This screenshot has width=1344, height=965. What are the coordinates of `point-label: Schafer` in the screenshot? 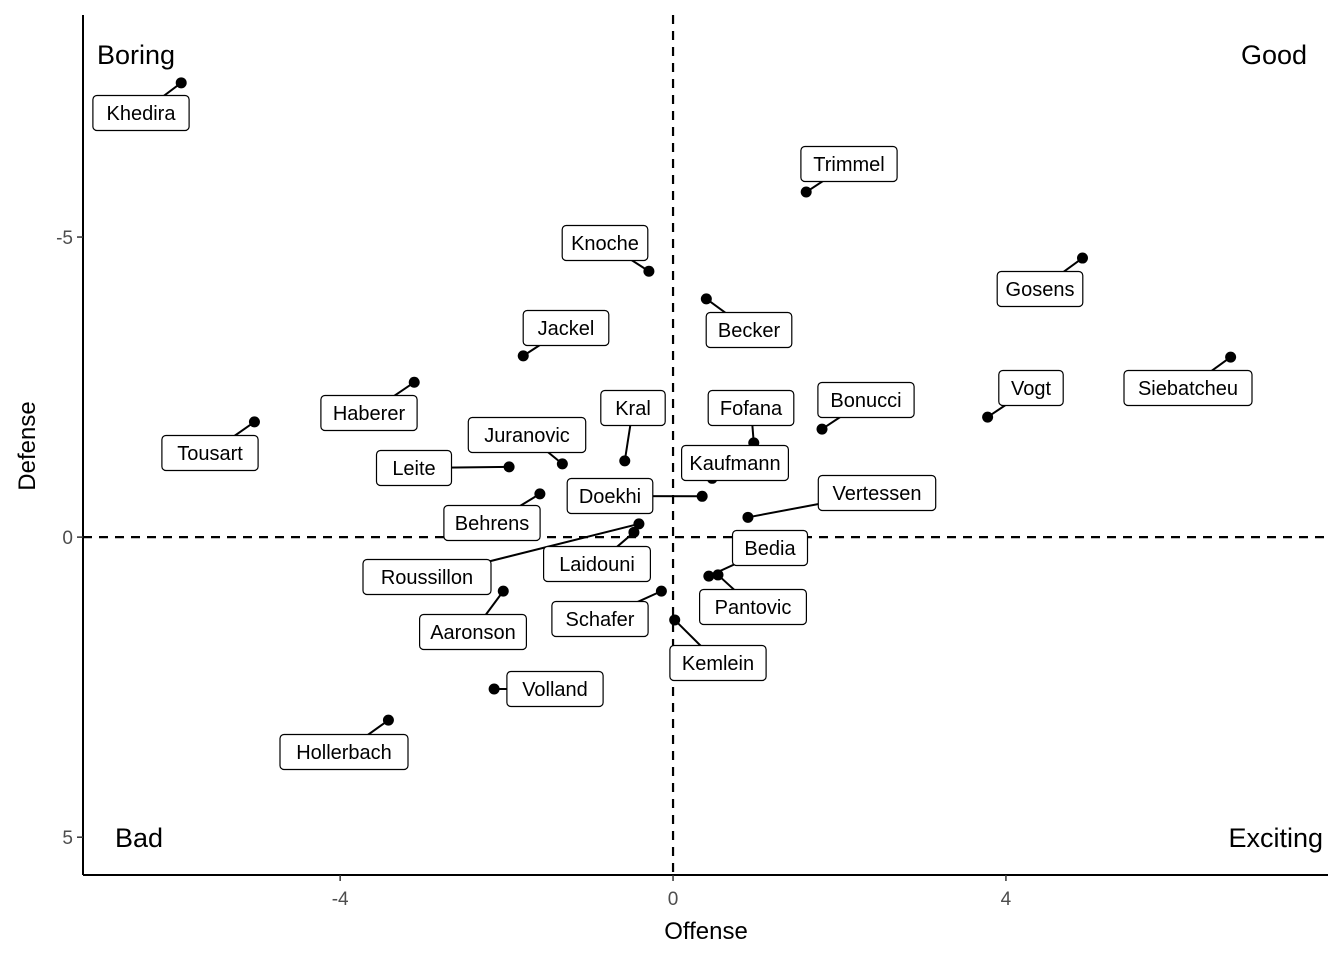 It's located at (600, 619).